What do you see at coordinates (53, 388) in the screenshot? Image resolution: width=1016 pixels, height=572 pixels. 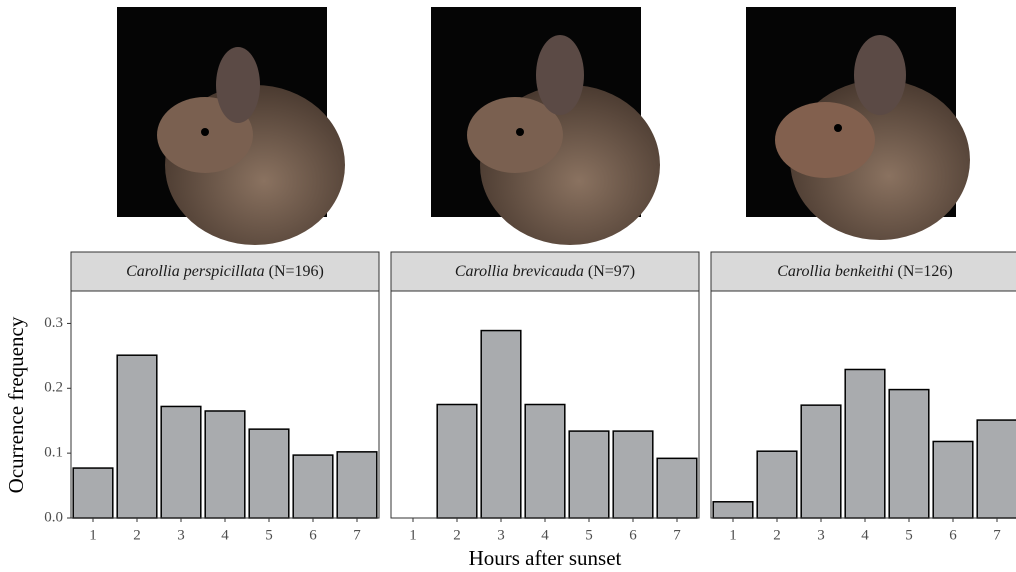 I see `y-tick-label: 0.2` at bounding box center [53, 388].